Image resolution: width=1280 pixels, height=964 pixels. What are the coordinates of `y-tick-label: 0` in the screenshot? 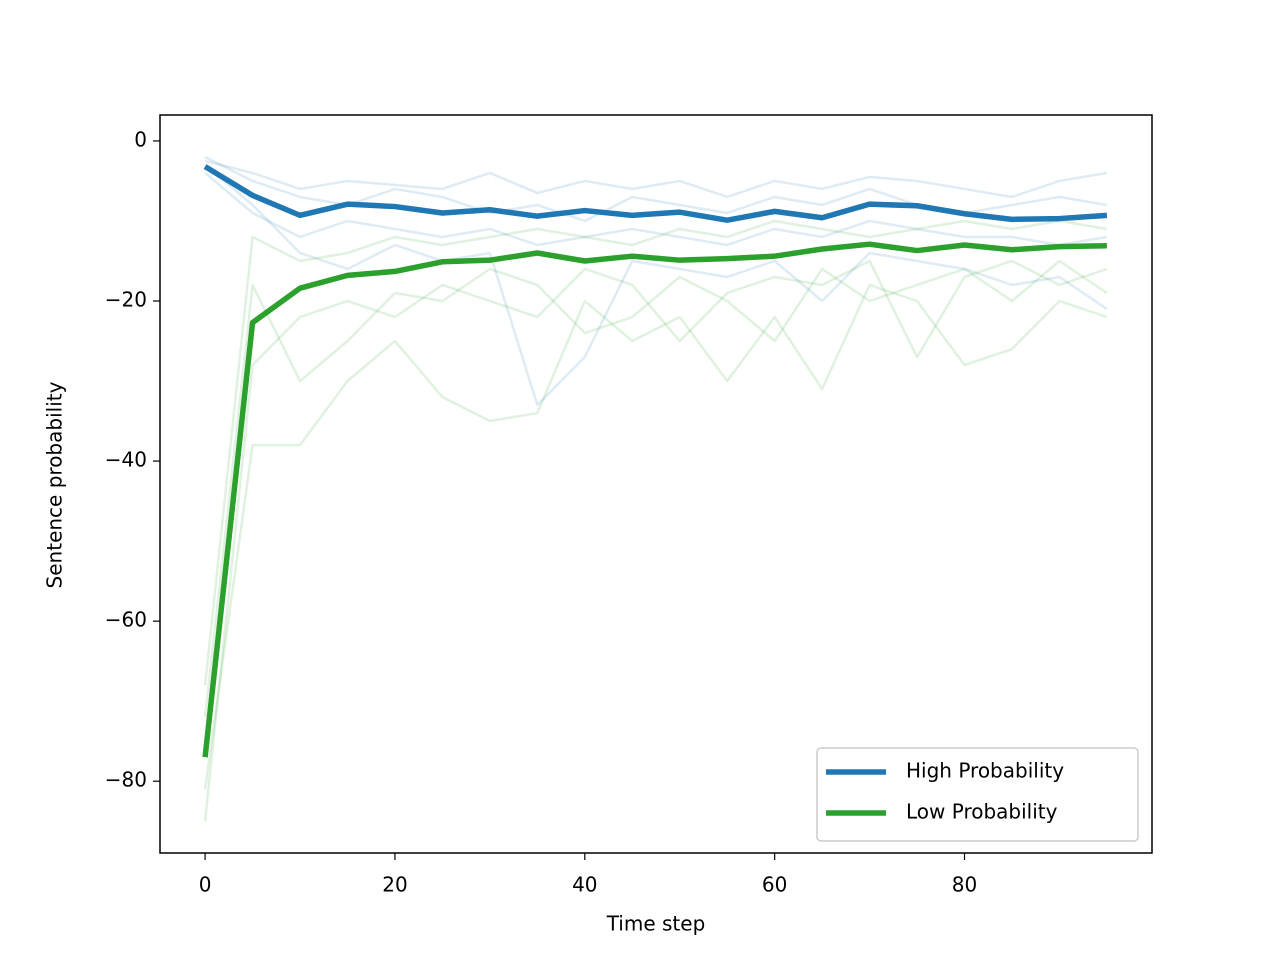 It's located at (140, 139).